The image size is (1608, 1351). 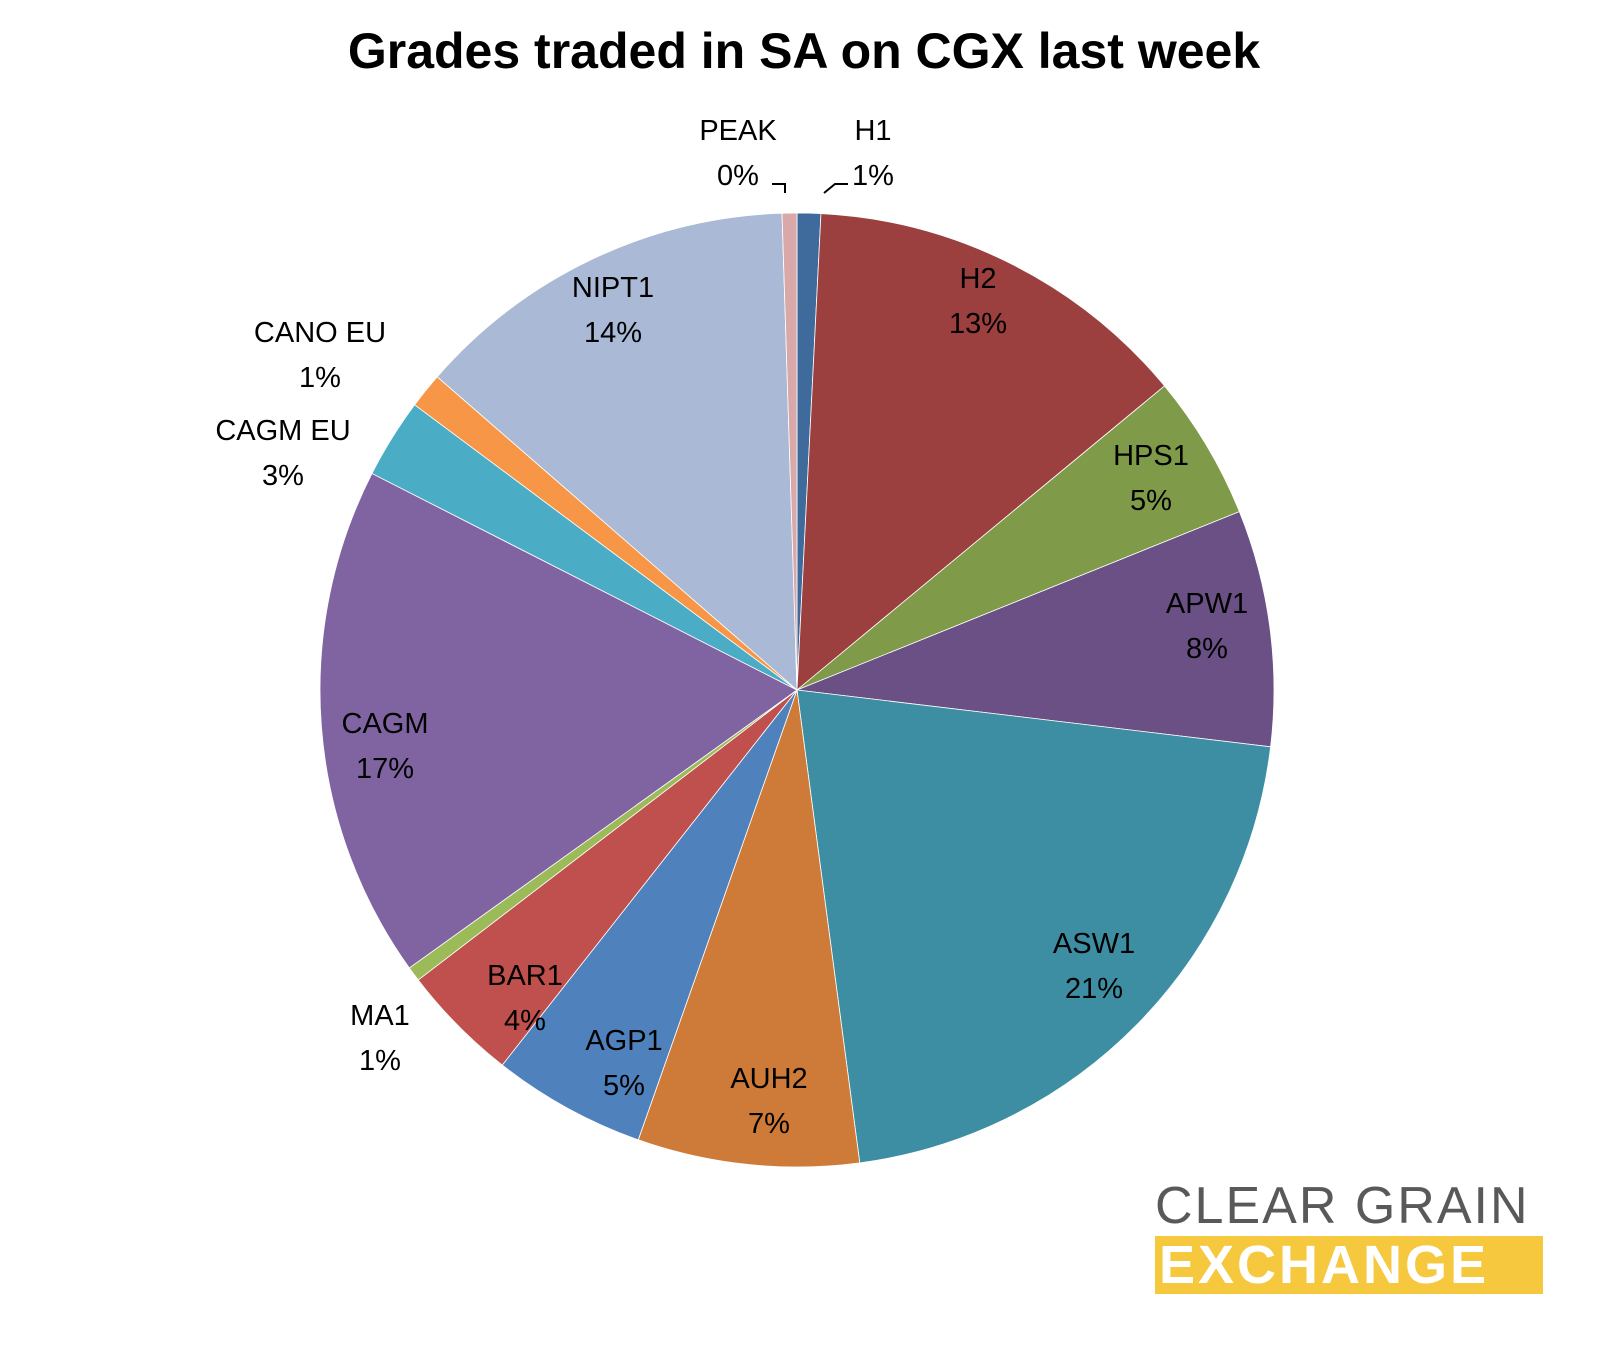 I want to click on pie-slice-hps1, so click(x=1018, y=538).